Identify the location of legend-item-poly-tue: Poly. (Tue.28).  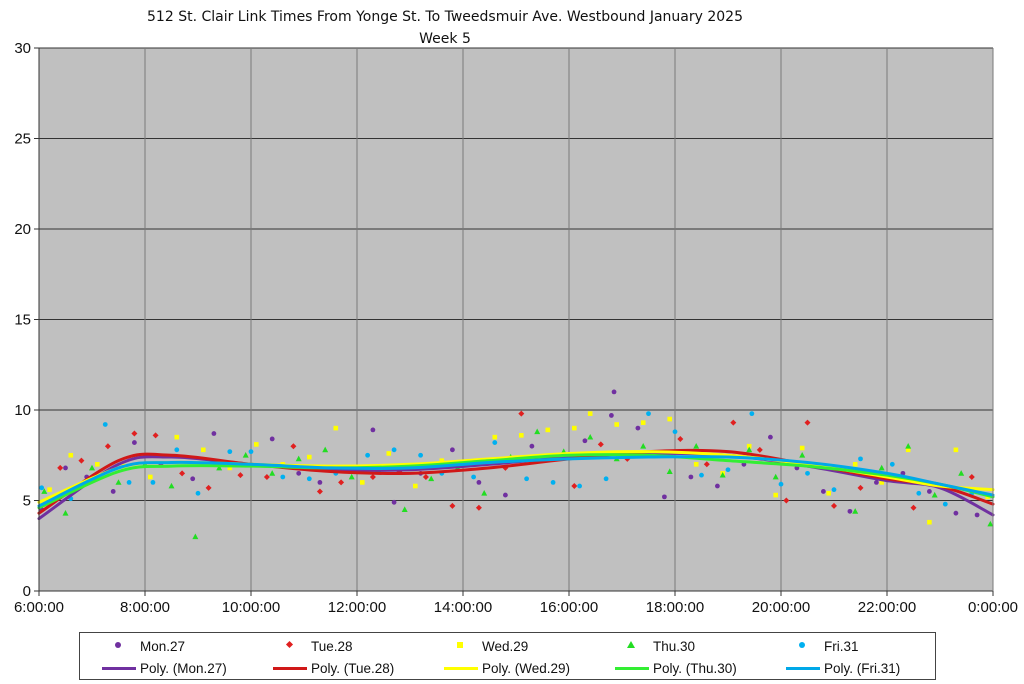
(333, 668).